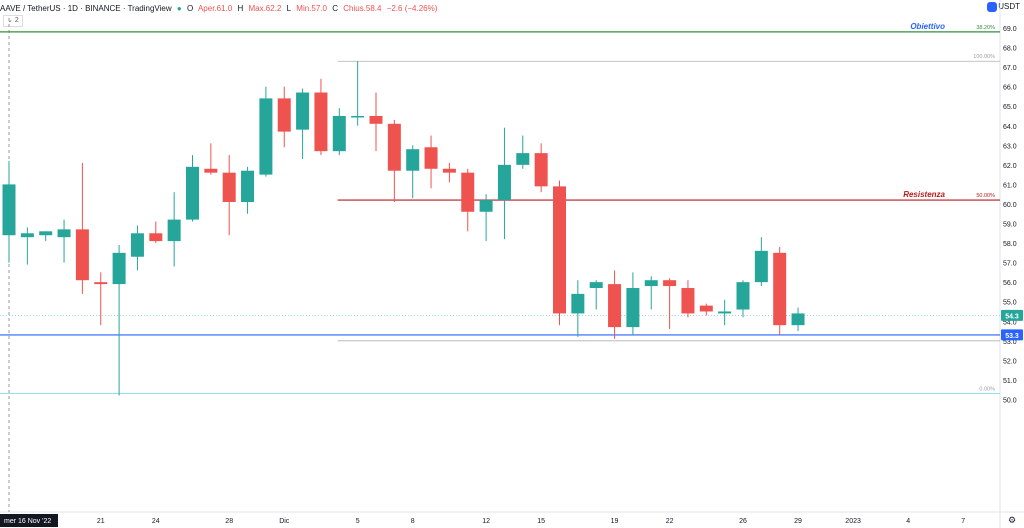 The width and height of the screenshot is (1024, 528). Describe the element at coordinates (798, 521) in the screenshot. I see `x-tick-label: 29` at that location.